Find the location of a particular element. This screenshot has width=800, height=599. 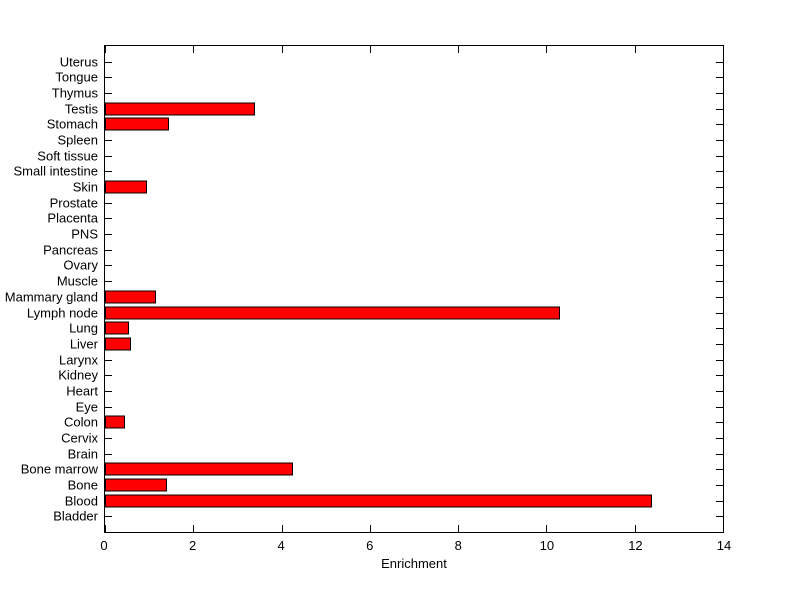

category-label: Stomach is located at coordinates (72, 124).